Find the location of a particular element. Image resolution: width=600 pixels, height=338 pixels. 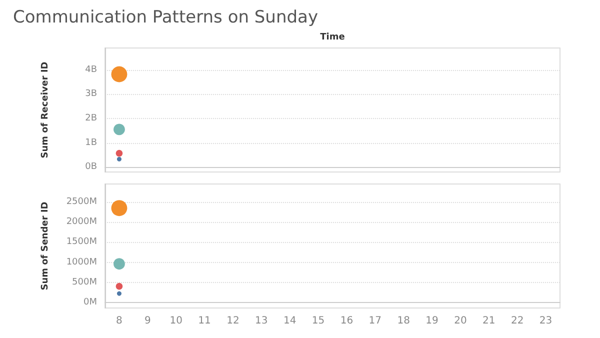

y-tick-label: 3B is located at coordinates (91, 94).